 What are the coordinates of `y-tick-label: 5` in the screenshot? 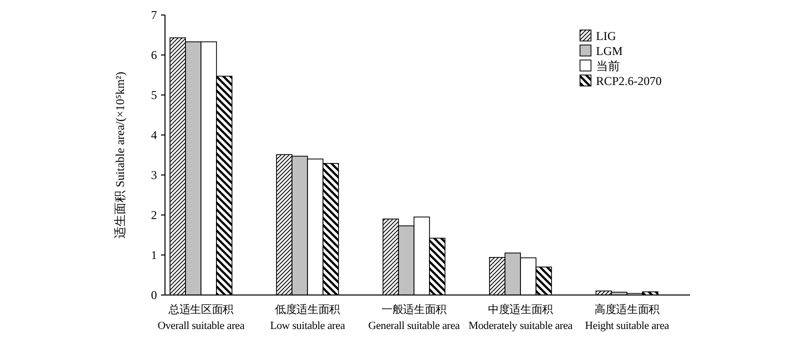 It's located at (154, 95).